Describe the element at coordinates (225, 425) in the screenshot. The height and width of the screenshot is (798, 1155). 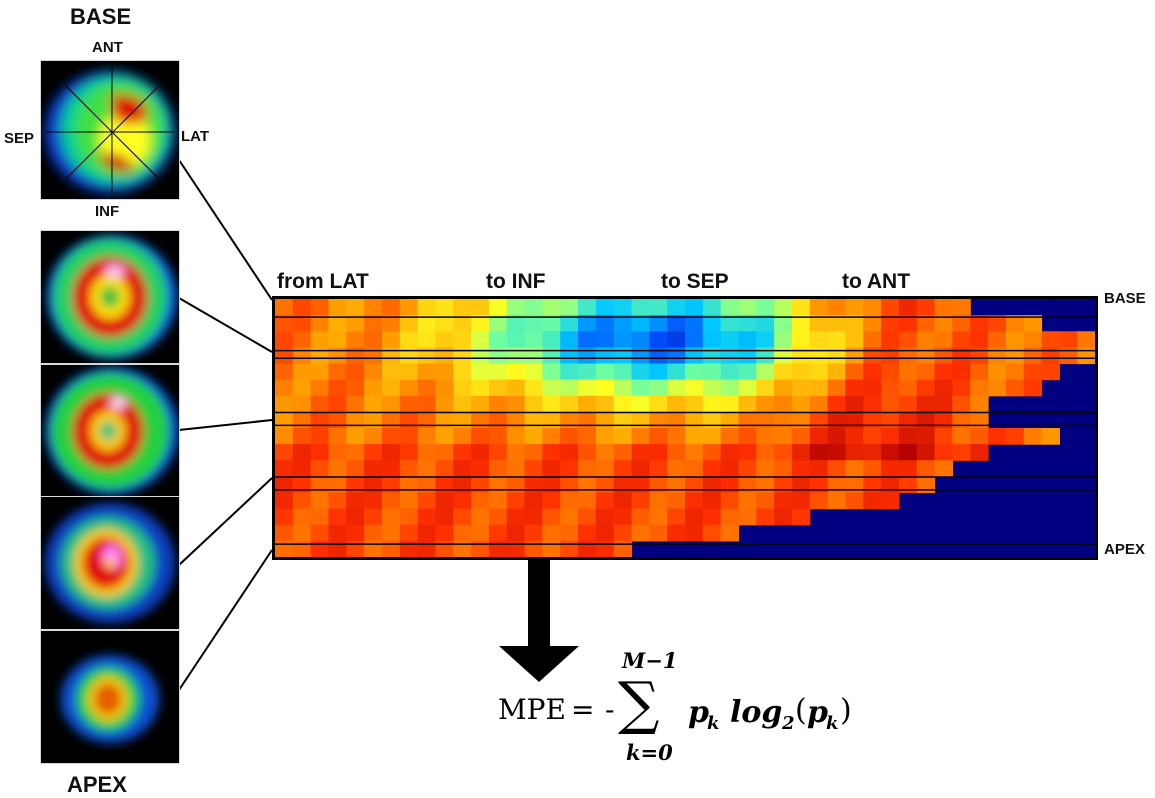
I see `connector-line` at that location.